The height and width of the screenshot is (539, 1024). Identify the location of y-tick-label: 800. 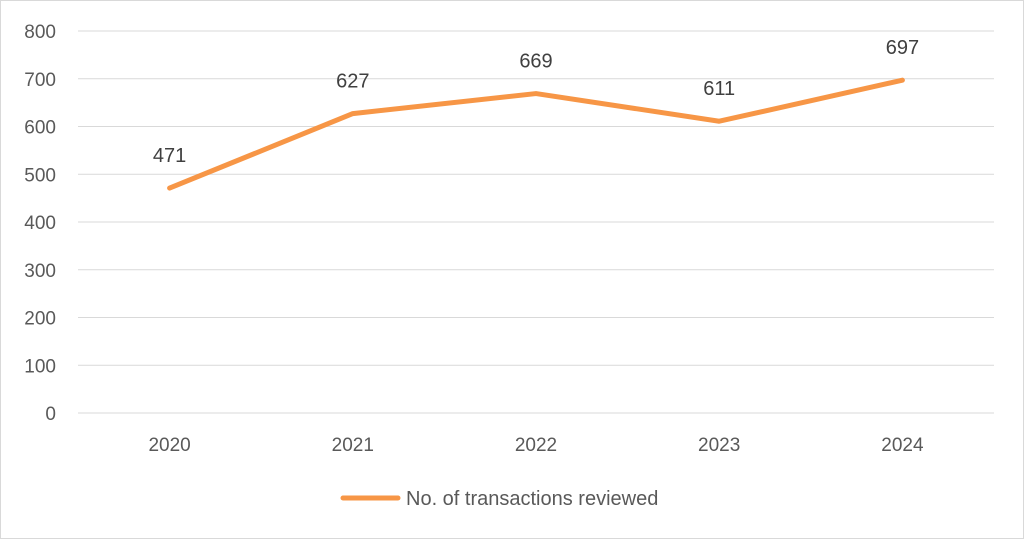
(40, 32).